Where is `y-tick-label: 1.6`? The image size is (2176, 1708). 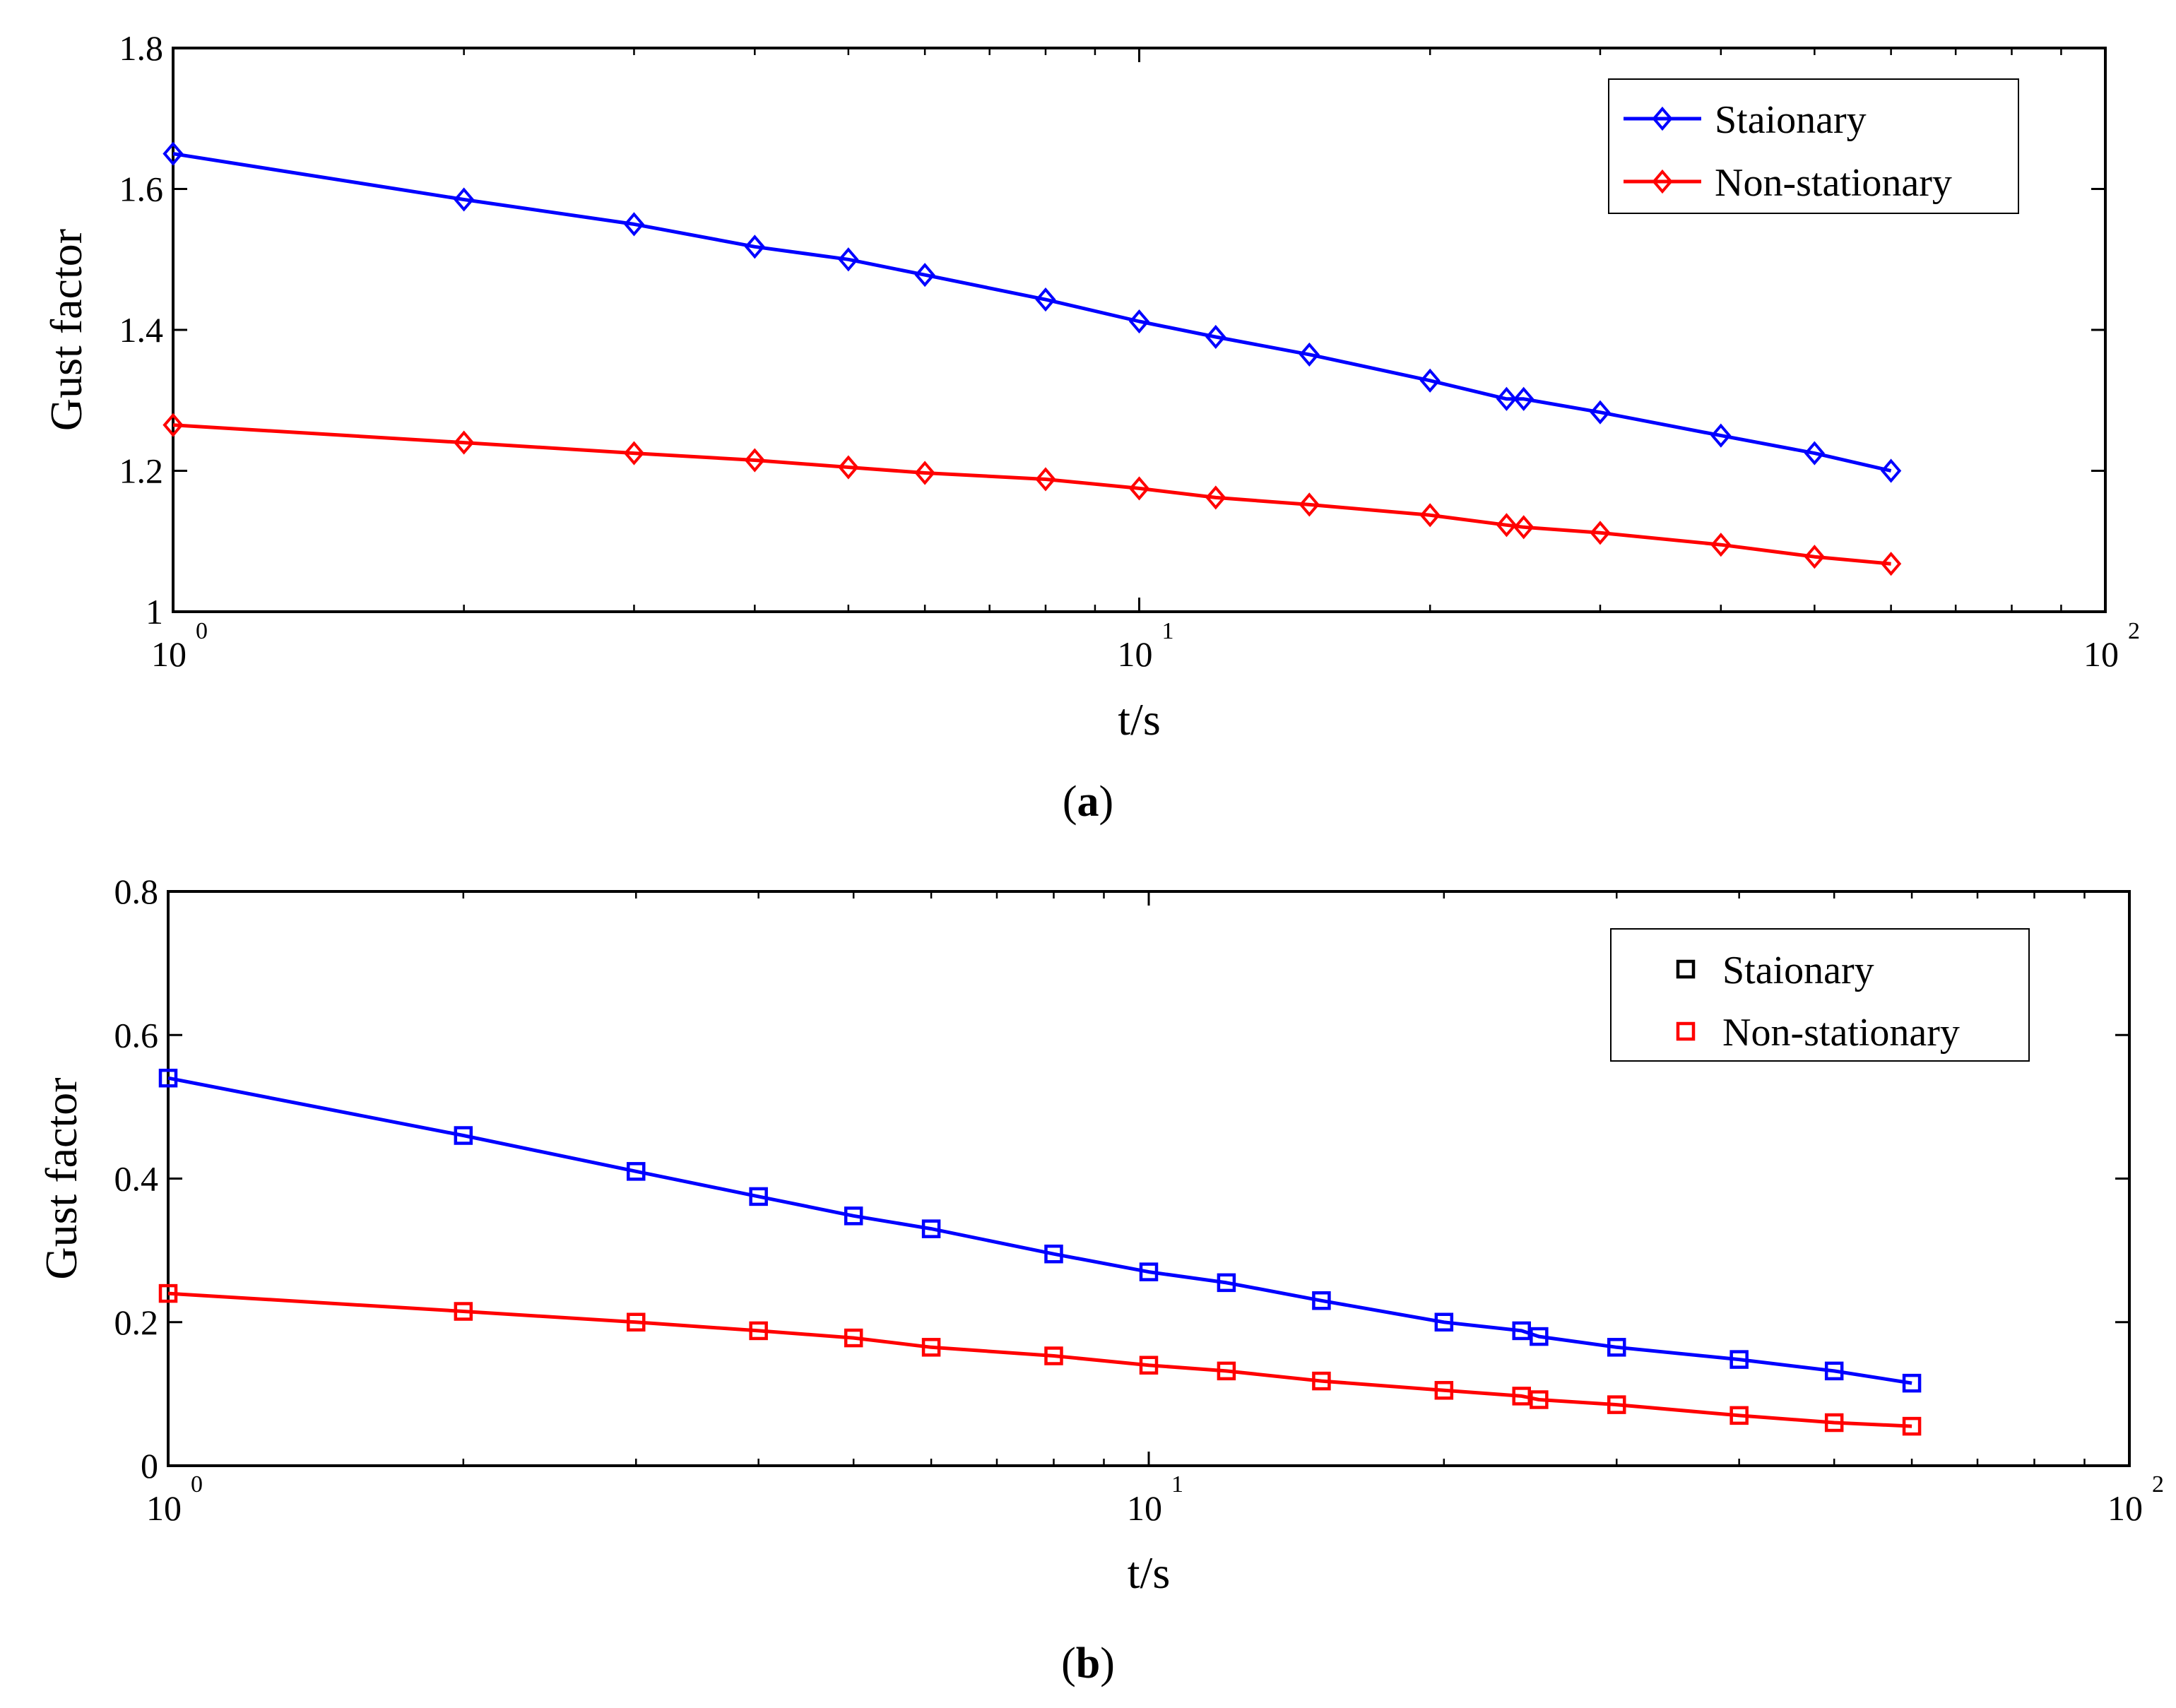
y-tick-label: 1.6 is located at coordinates (142, 189).